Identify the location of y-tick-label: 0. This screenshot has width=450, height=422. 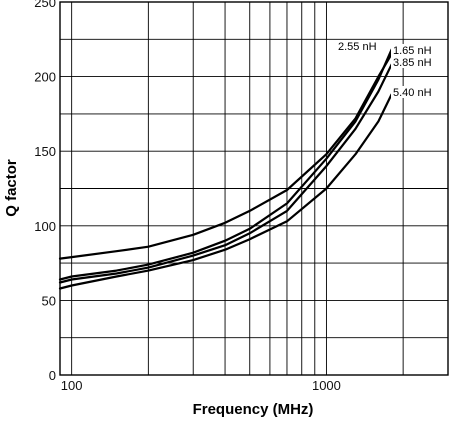
(52, 375).